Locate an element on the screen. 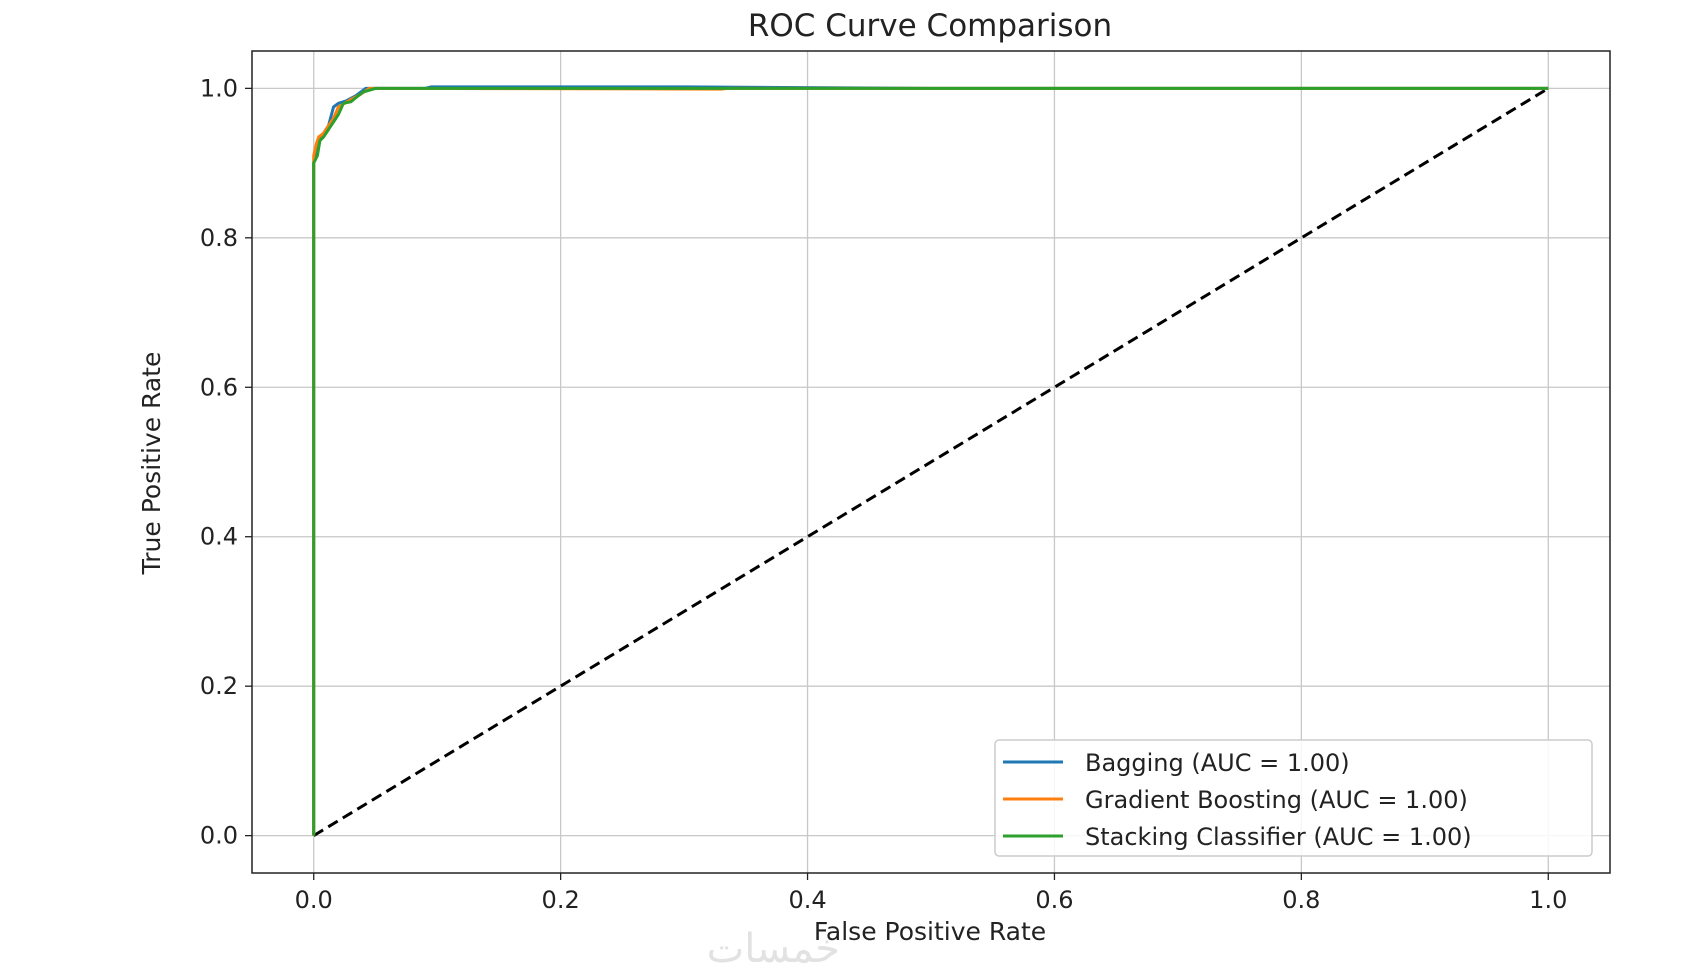 This screenshot has width=1700, height=976. y-tick-label: 0.4 is located at coordinates (219, 537).